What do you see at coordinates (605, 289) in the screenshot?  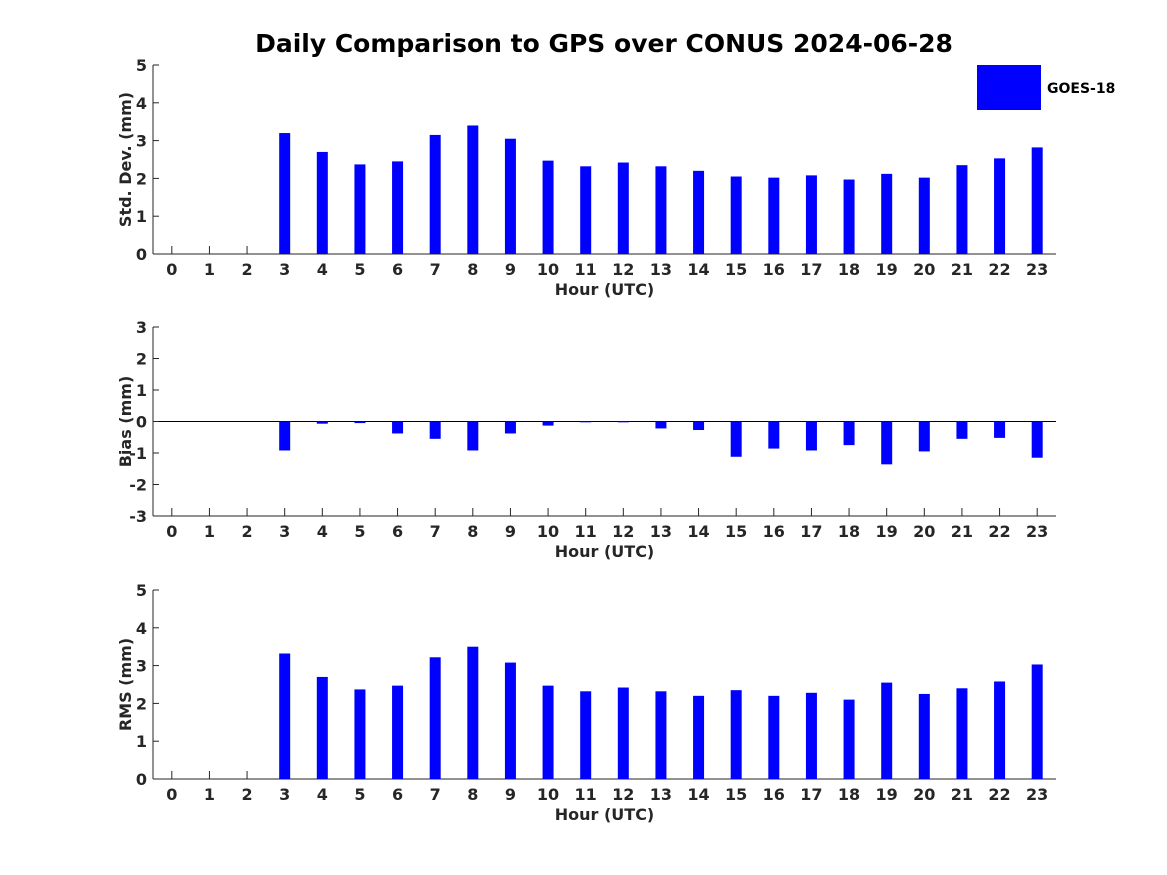 I see `stddev-x-axis-label: Hour (UTC)` at bounding box center [605, 289].